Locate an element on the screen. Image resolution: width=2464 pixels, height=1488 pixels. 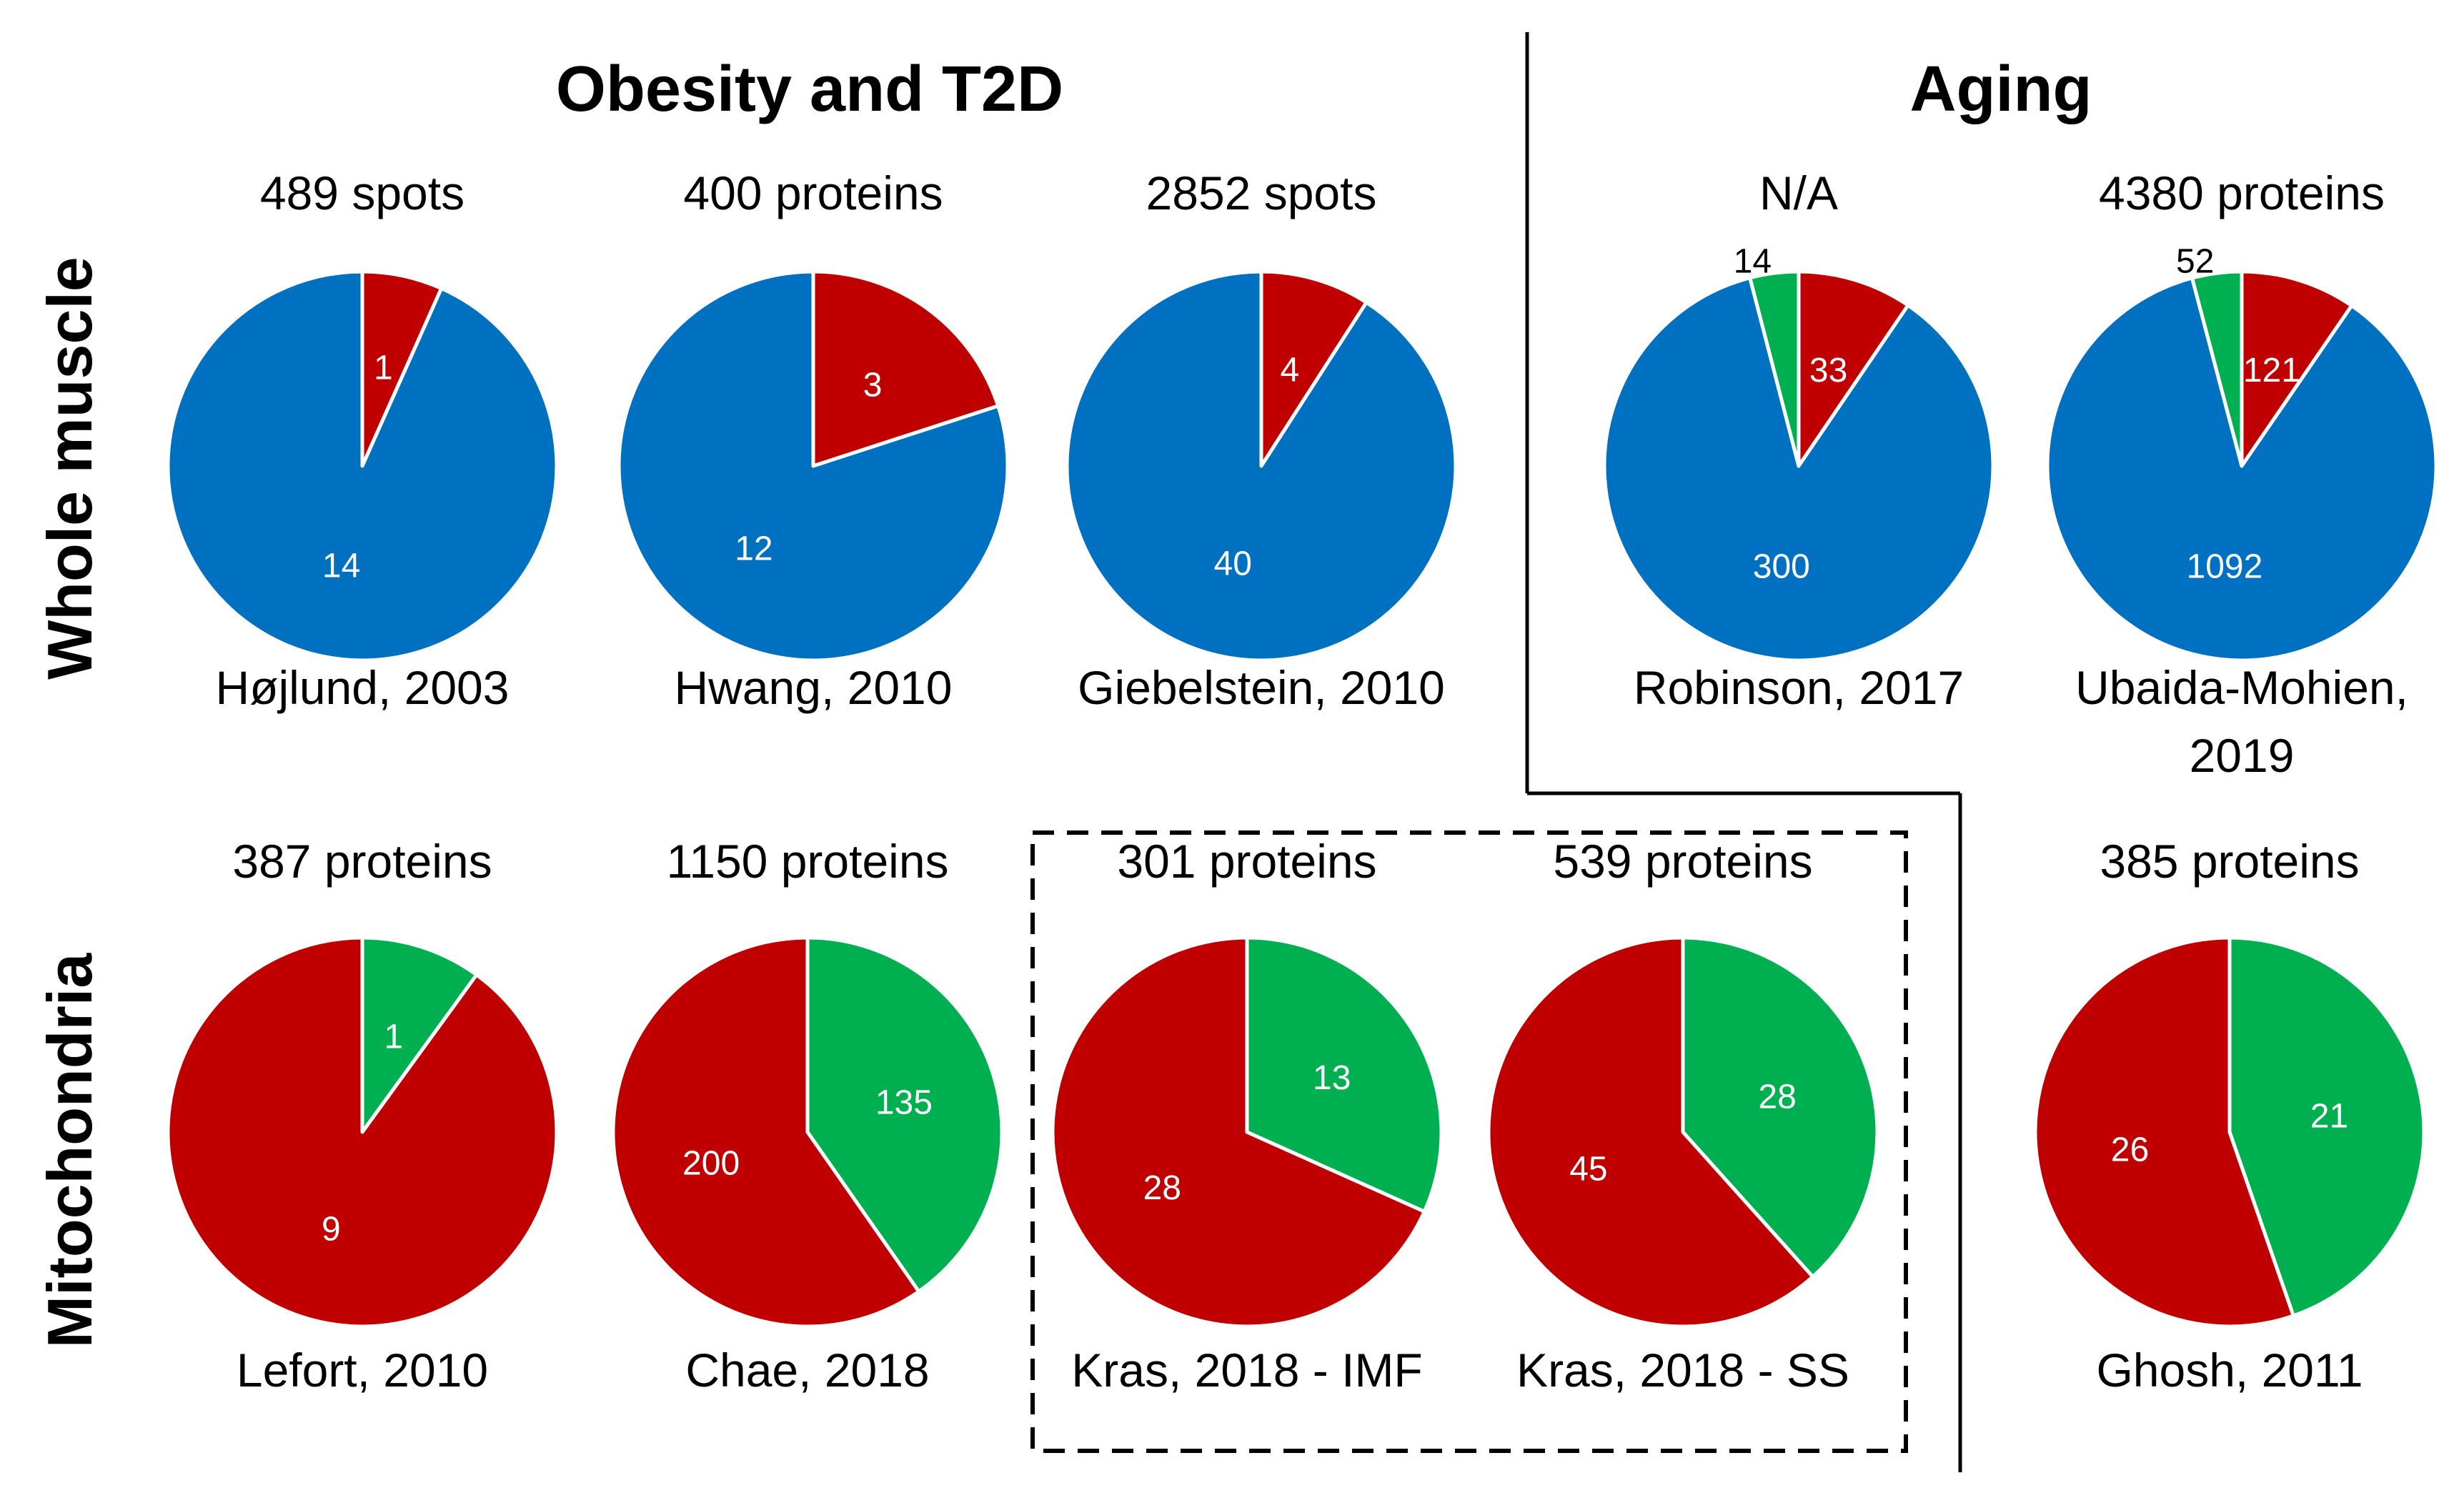
pie-kras-2018-ss: 28 45 539 proteins Kras, 2018 - SS is located at coordinates (1682, 1116).